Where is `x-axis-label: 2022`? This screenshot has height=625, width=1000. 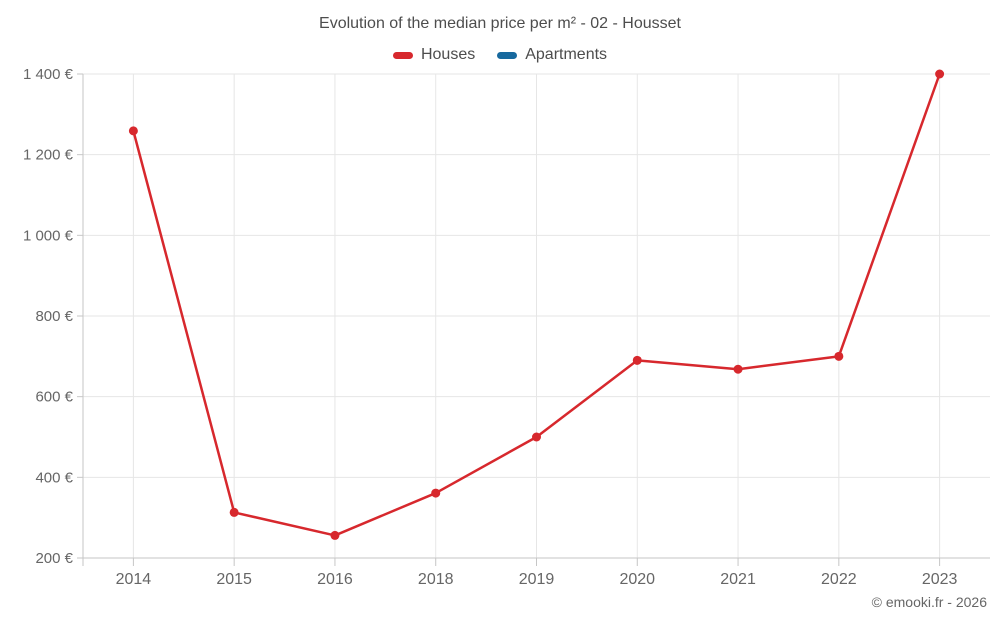
x-axis-label: 2022 is located at coordinates (839, 579).